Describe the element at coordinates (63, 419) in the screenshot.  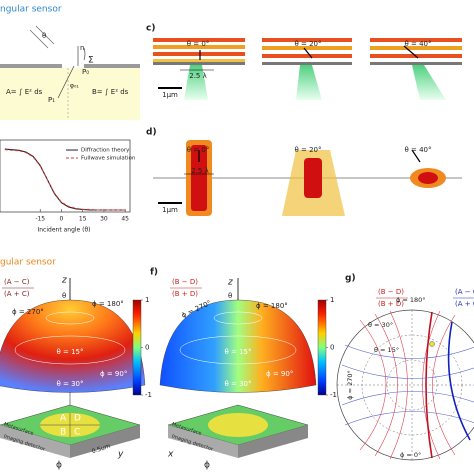
I see `pad-label: A` at that location.